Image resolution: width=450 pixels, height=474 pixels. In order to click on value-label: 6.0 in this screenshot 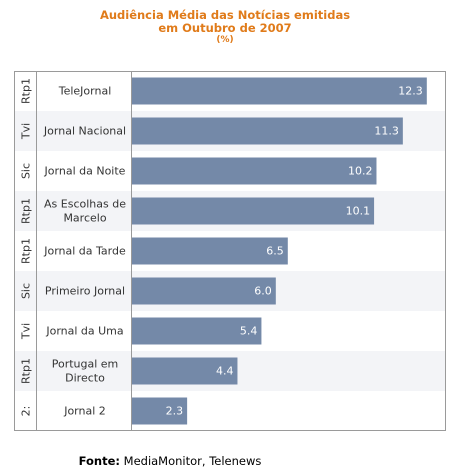, I will do `click(263, 291)`.